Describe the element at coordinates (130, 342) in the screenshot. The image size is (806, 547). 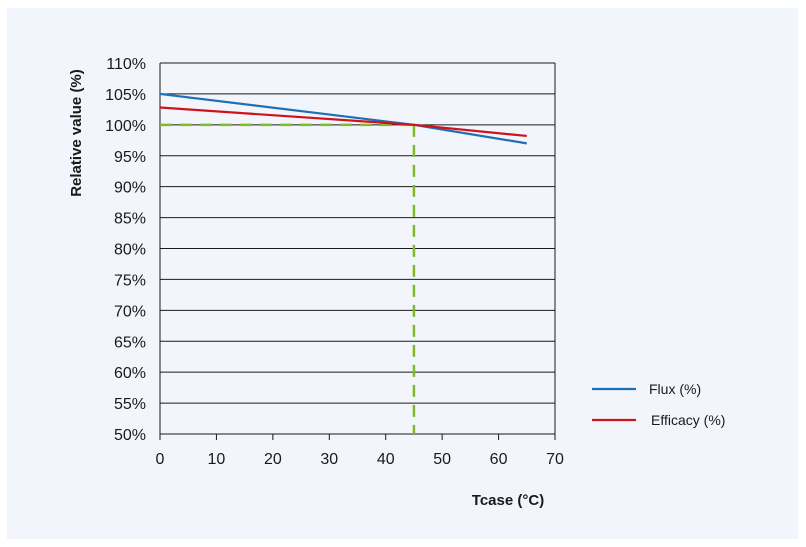
I see `y-tick-label: 65%` at that location.